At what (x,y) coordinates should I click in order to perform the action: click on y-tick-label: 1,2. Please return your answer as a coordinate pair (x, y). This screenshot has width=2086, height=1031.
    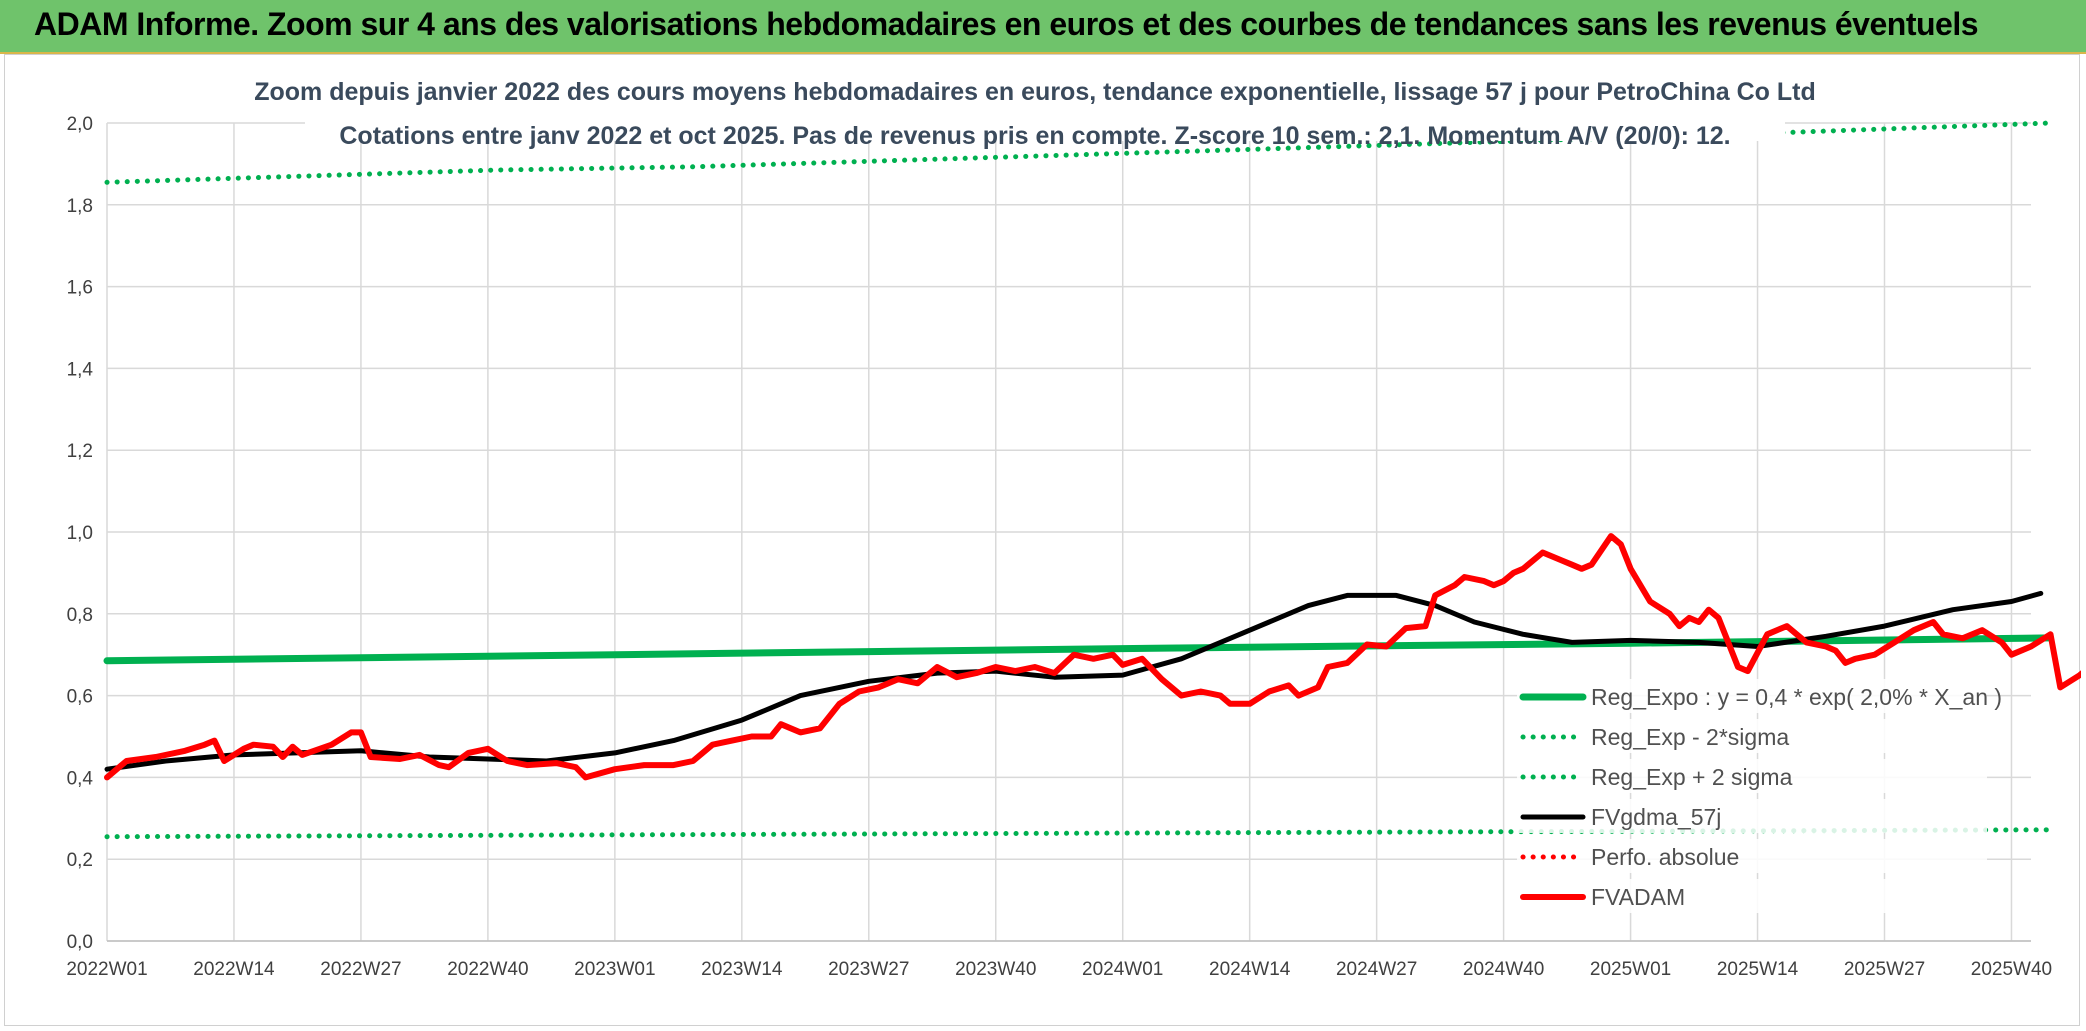
    Looking at the image, I should click on (80, 451).